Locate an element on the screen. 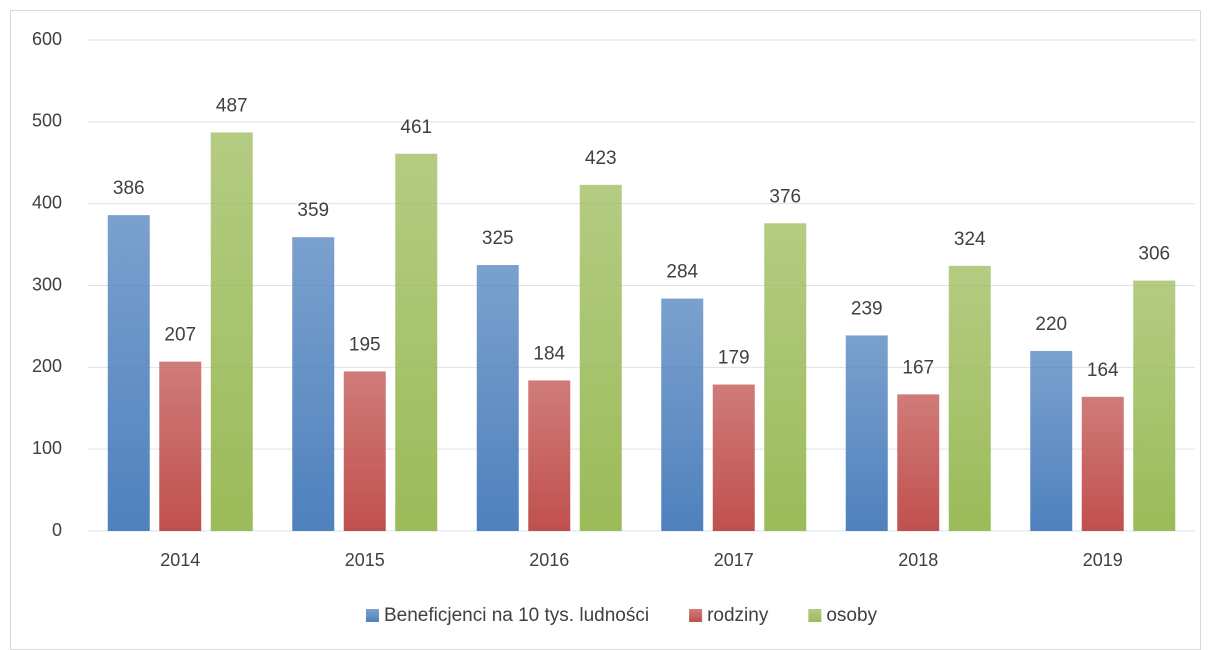 The width and height of the screenshot is (1211, 650). data-label: 324 is located at coordinates (970, 239).